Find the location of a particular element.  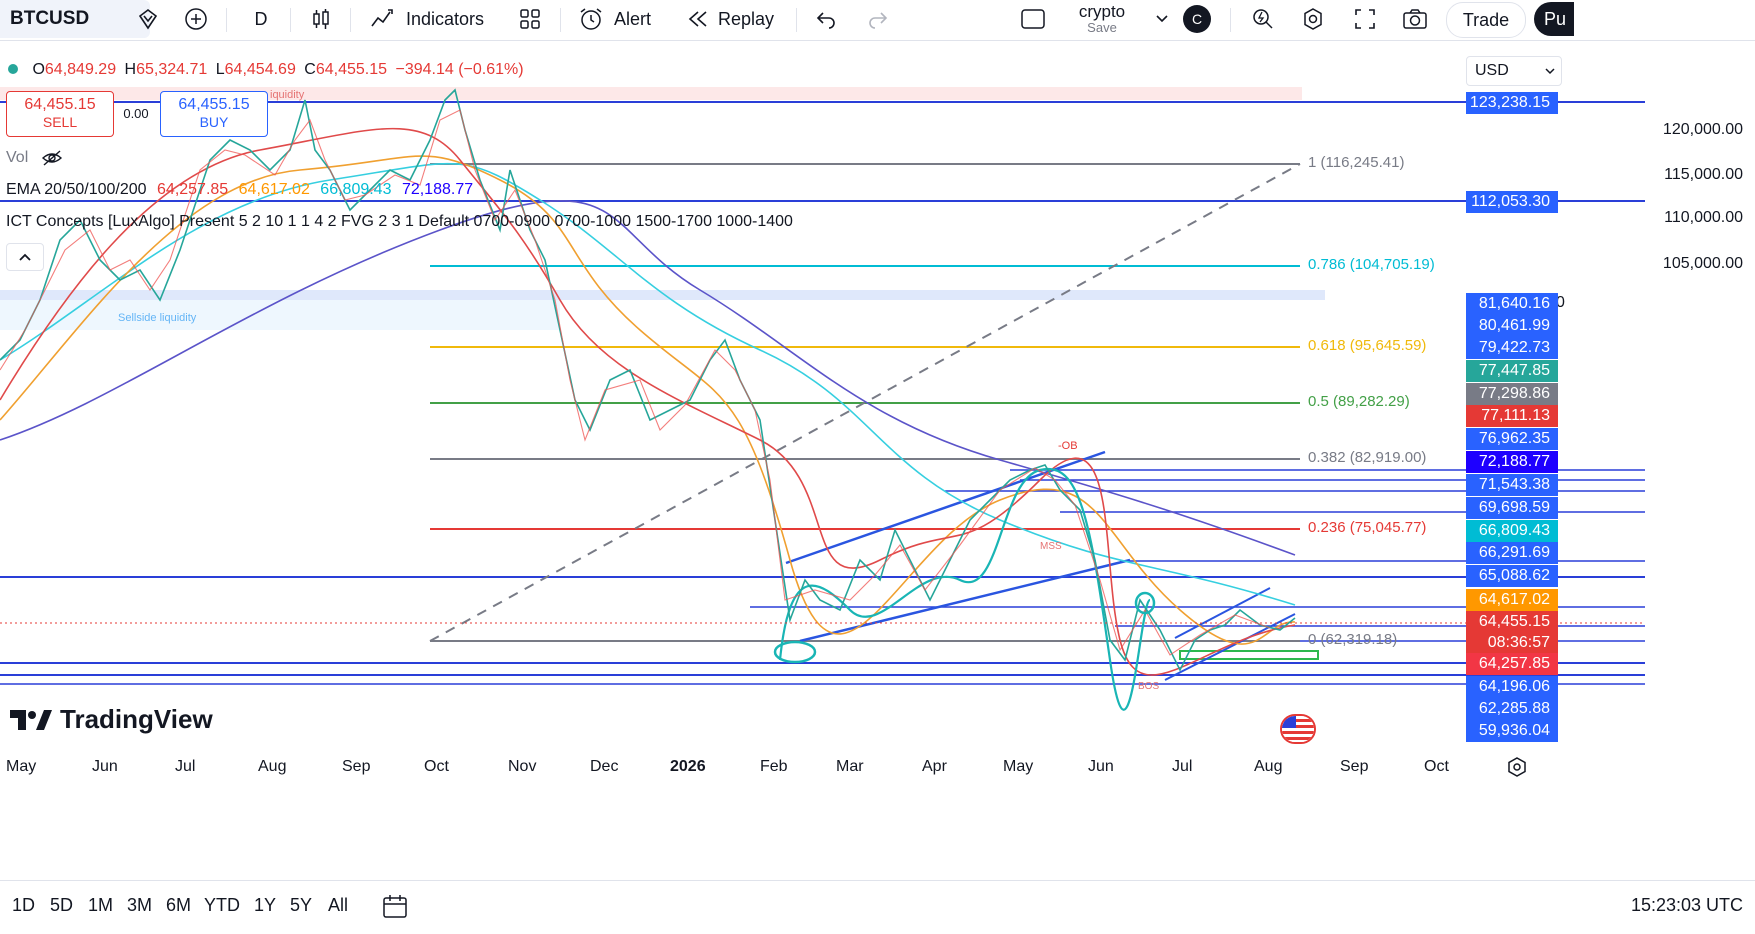

low-value: 64,454.69 is located at coordinates (260, 69).